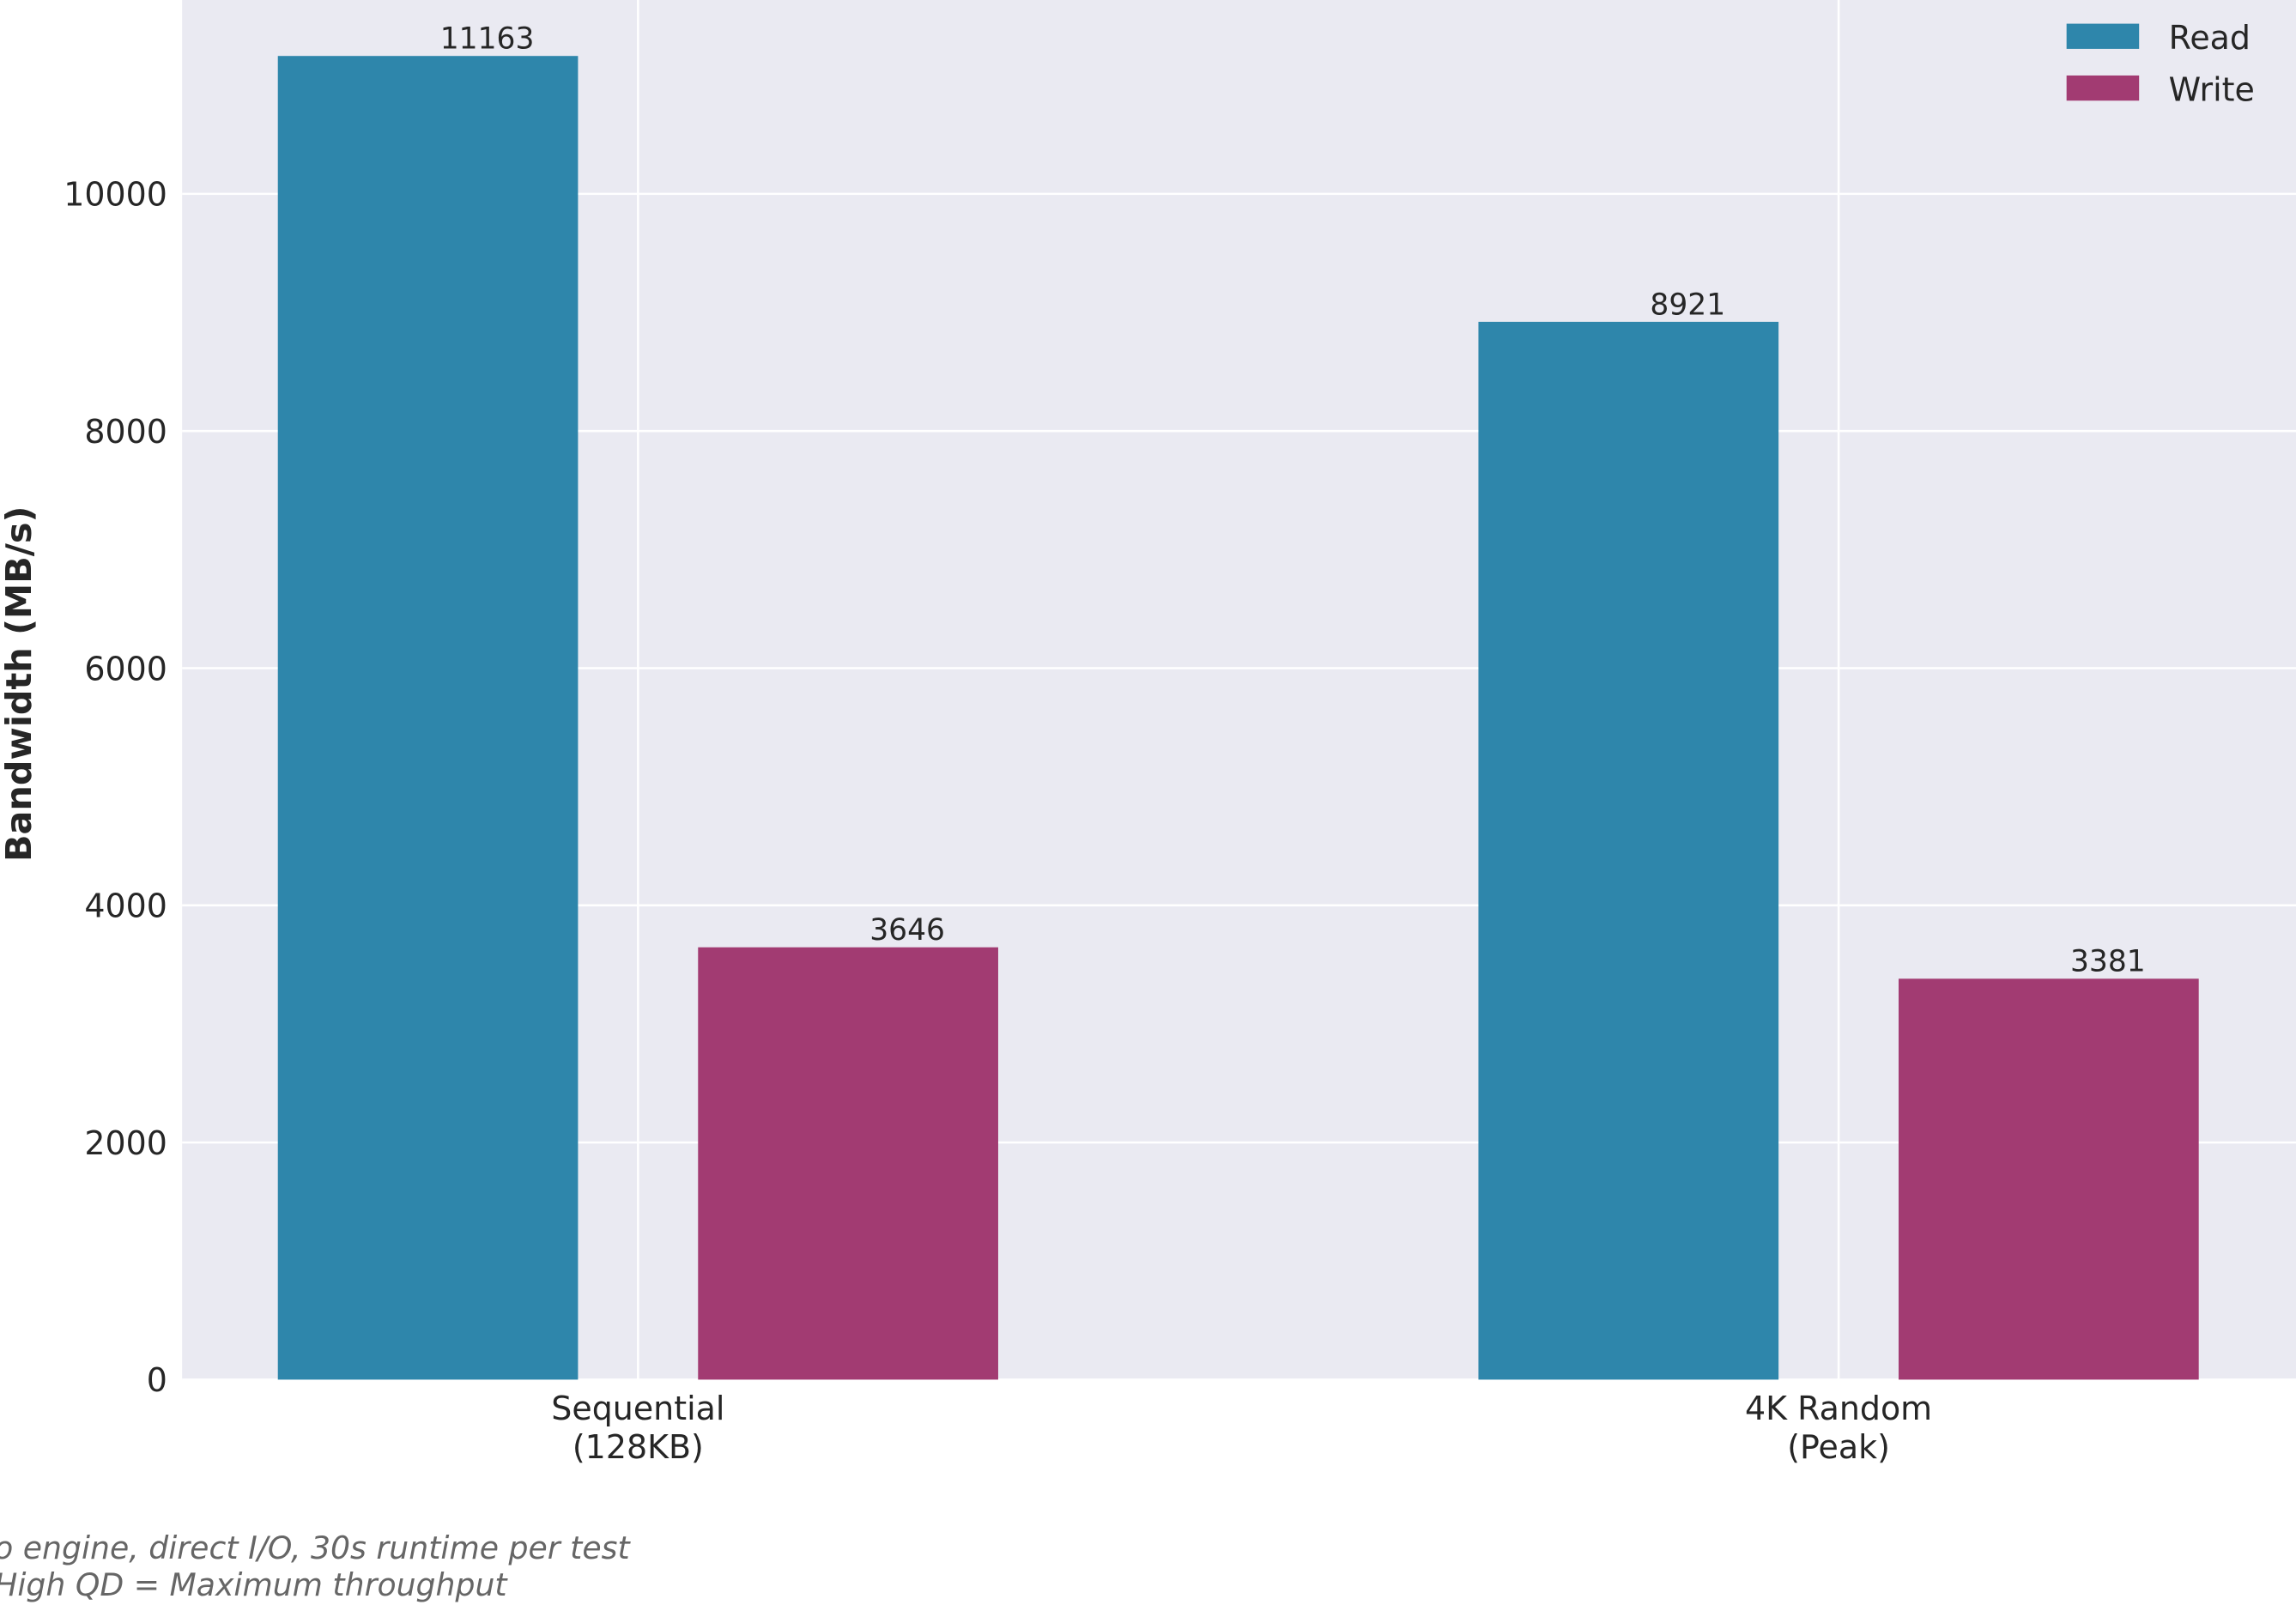 This screenshot has height=1611, width=2296. Describe the element at coordinates (487, 39) in the screenshot. I see `bar-value-label: 11163` at that location.